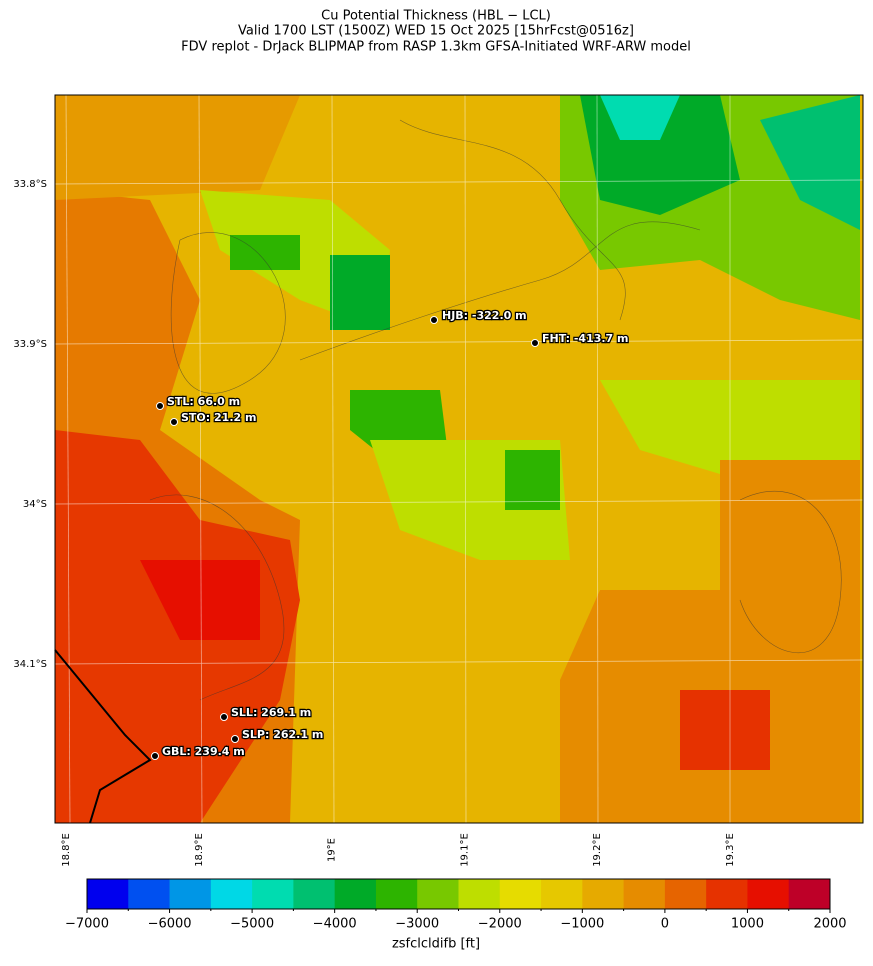  Describe the element at coordinates (829, 924) in the screenshot. I see `colorbar-tick-label: 2000` at that location.